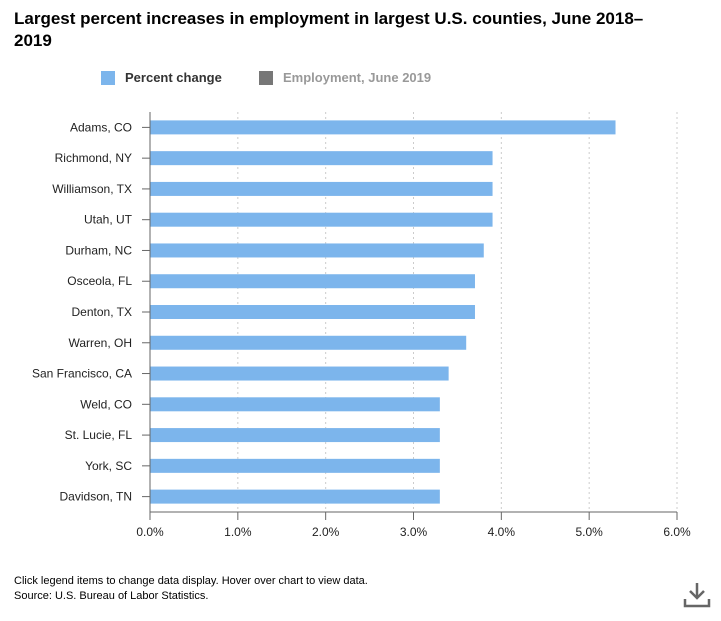 Image resolution: width=721 pixels, height=621 pixels. What do you see at coordinates (82, 374) in the screenshot?
I see `category-label: San Francisco, CA` at bounding box center [82, 374].